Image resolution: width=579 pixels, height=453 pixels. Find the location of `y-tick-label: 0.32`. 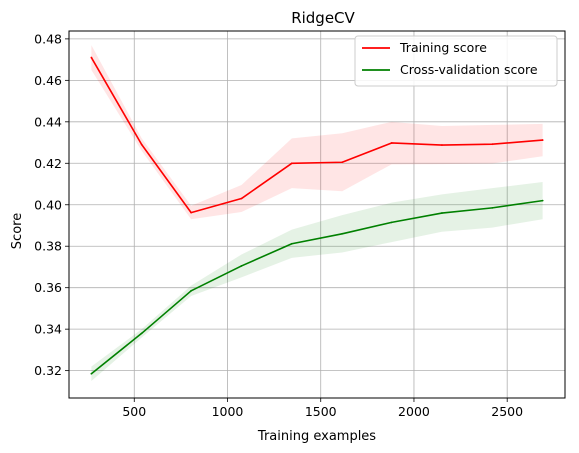

y-tick-label: 0.32 is located at coordinates (48, 370).